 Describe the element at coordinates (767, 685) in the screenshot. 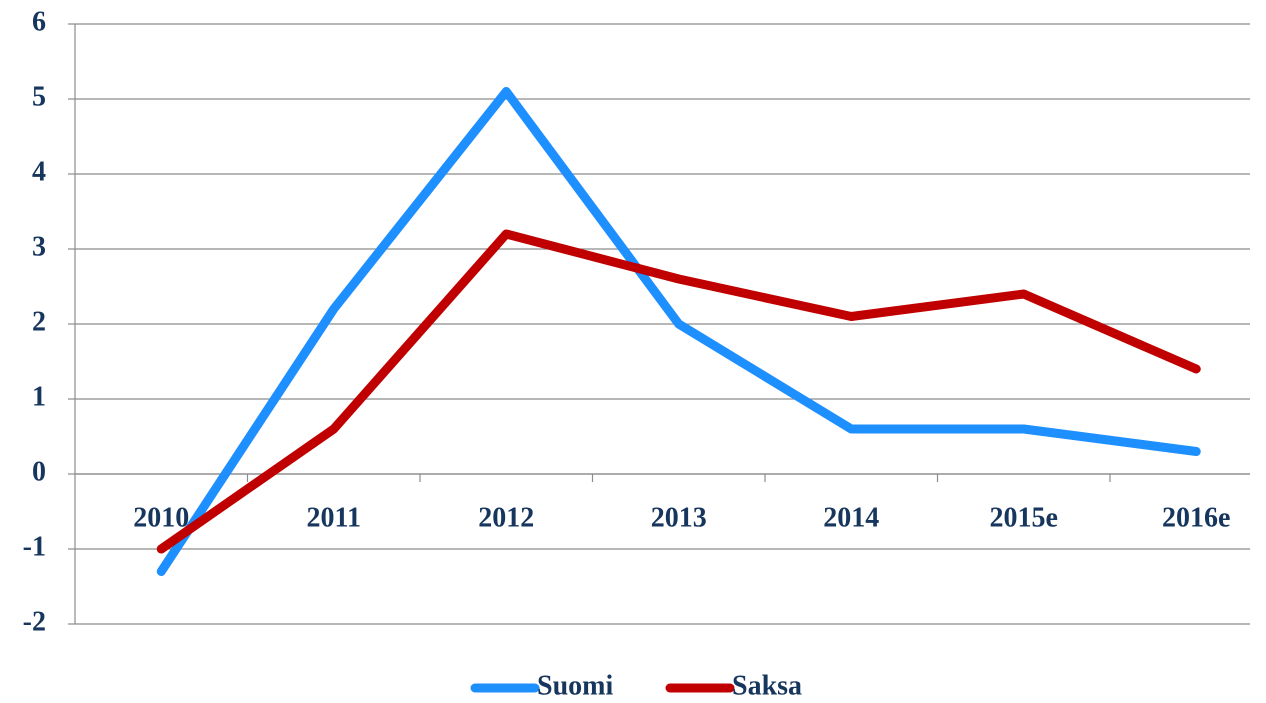

I see `legend-label: Saksa` at that location.